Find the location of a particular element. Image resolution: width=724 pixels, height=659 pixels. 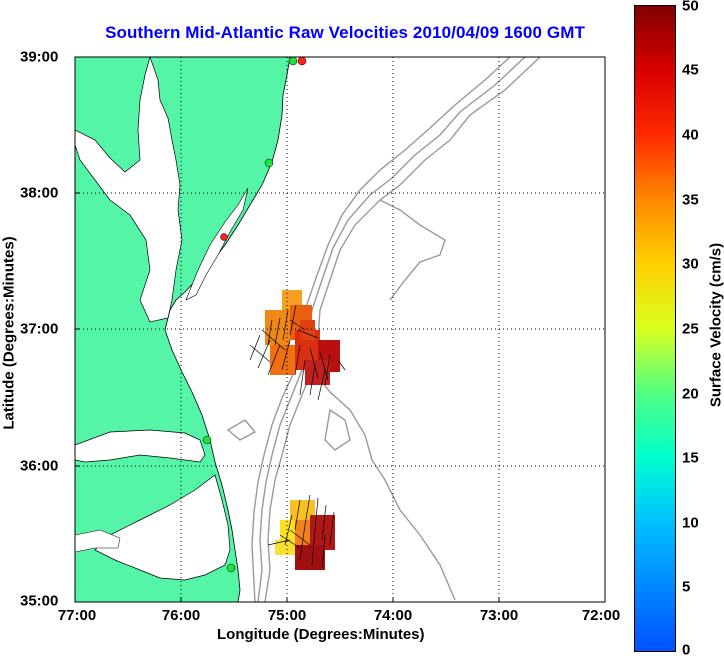

colorbar-tick: 35 is located at coordinates (690, 200).